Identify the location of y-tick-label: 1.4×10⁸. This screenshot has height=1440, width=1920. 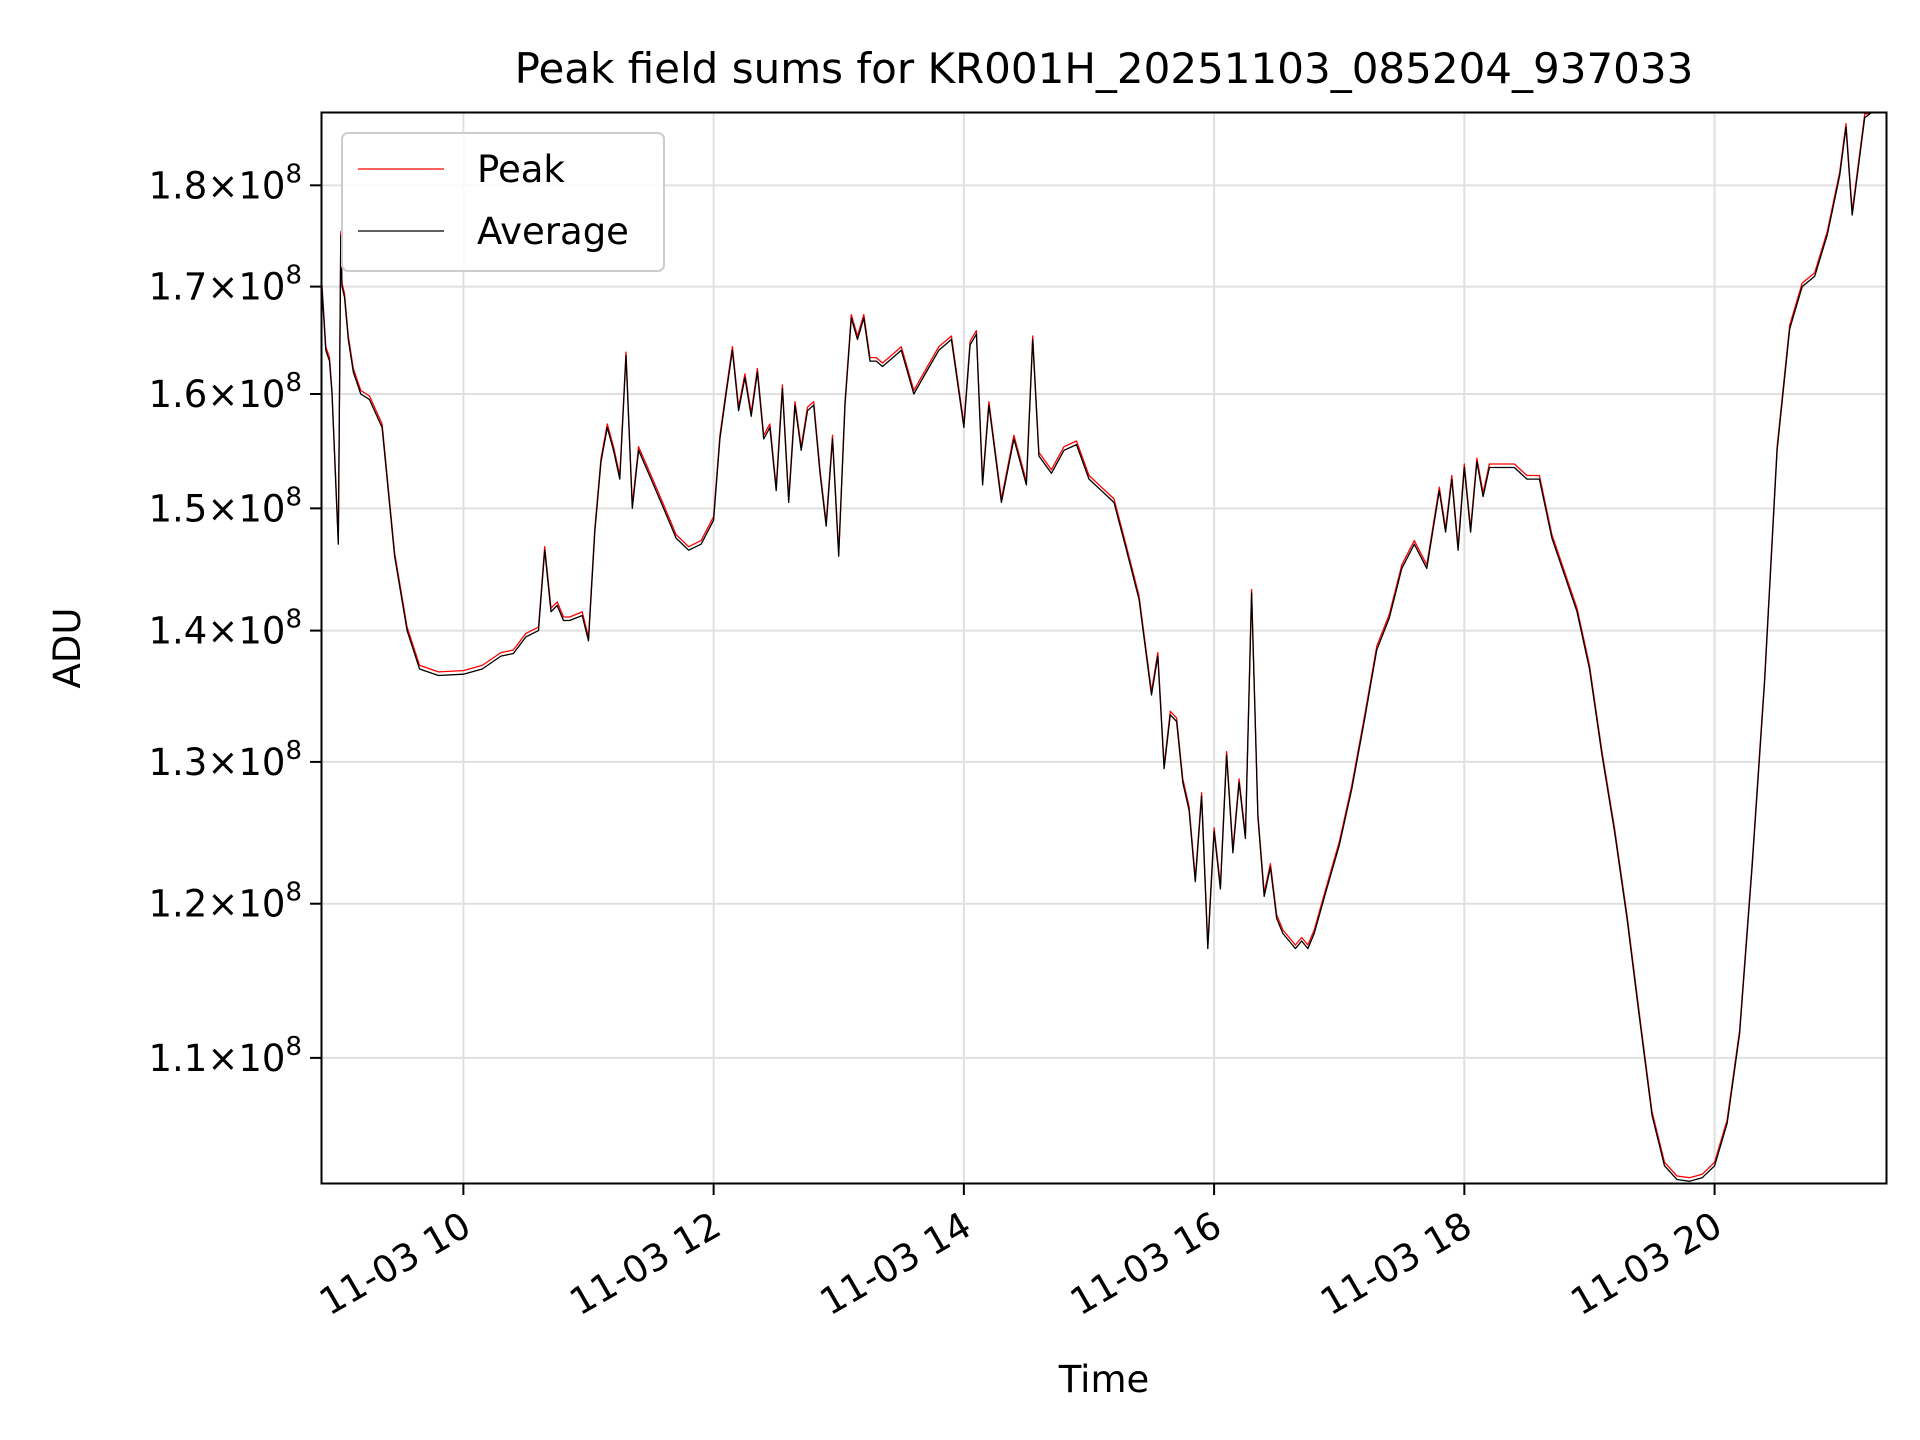
(226, 629).